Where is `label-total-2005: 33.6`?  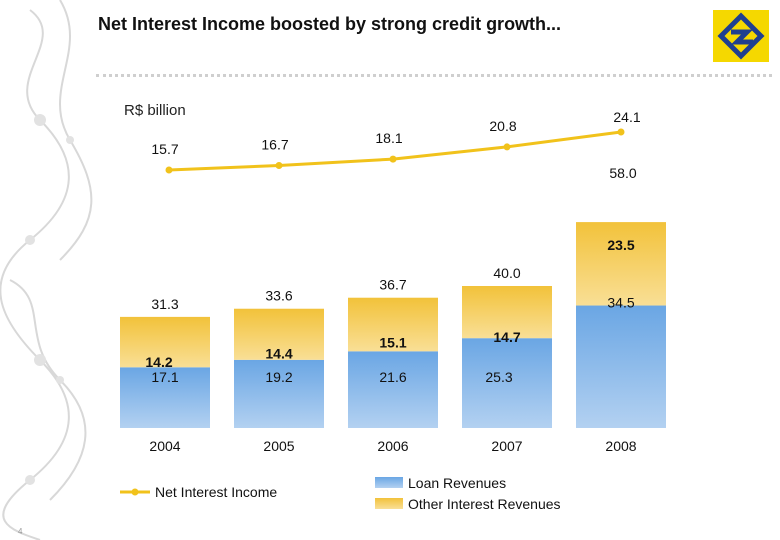 label-total-2005: 33.6 is located at coordinates (278, 296).